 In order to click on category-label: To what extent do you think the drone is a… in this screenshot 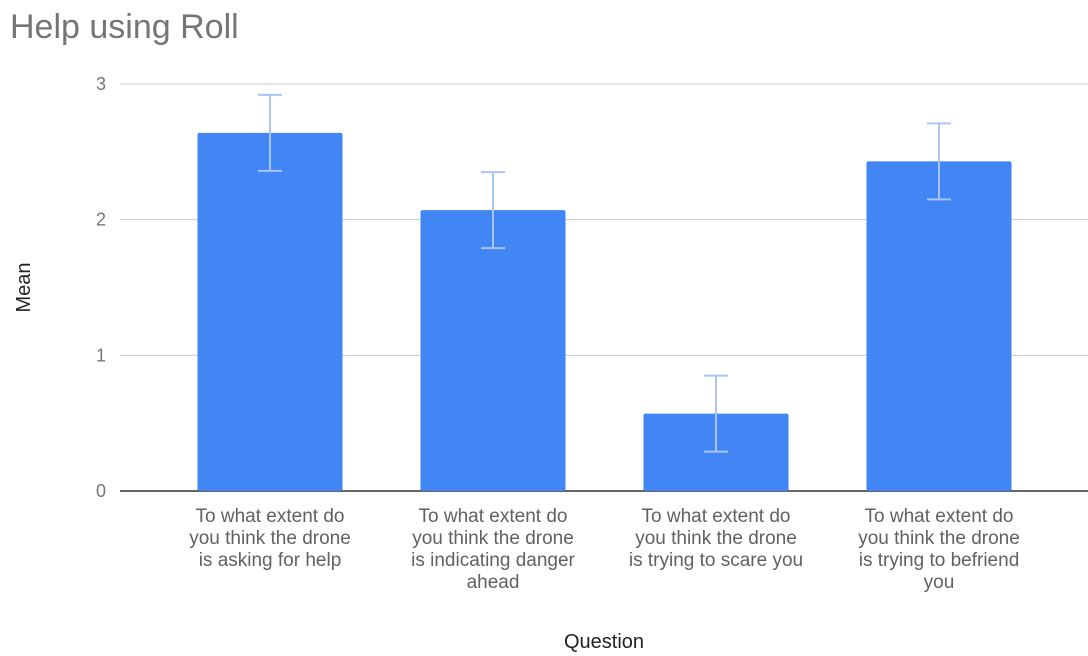, I will do `click(270, 538)`.